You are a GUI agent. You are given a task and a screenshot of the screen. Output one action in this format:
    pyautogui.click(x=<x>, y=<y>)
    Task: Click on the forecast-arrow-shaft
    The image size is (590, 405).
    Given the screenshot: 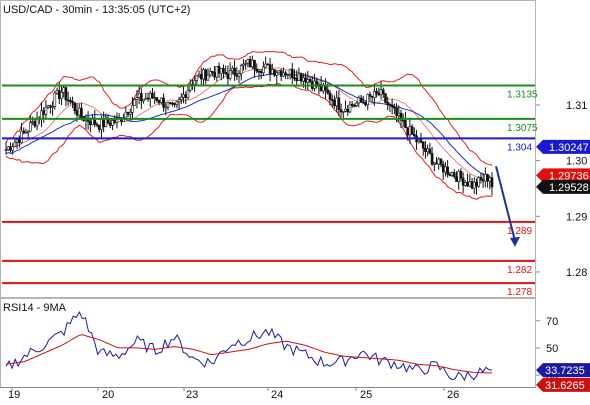 What is the action you would take?
    pyautogui.click(x=505, y=203)
    